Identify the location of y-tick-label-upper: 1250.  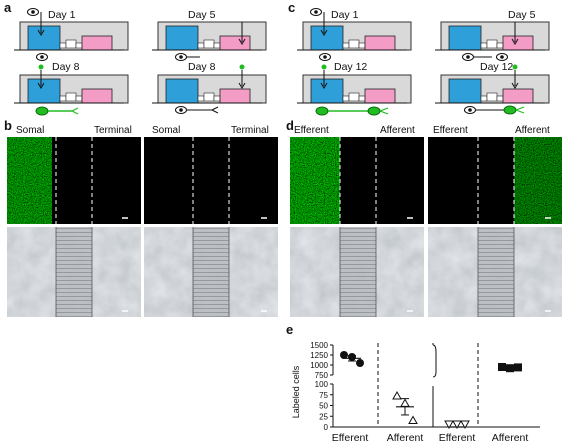
(319, 355).